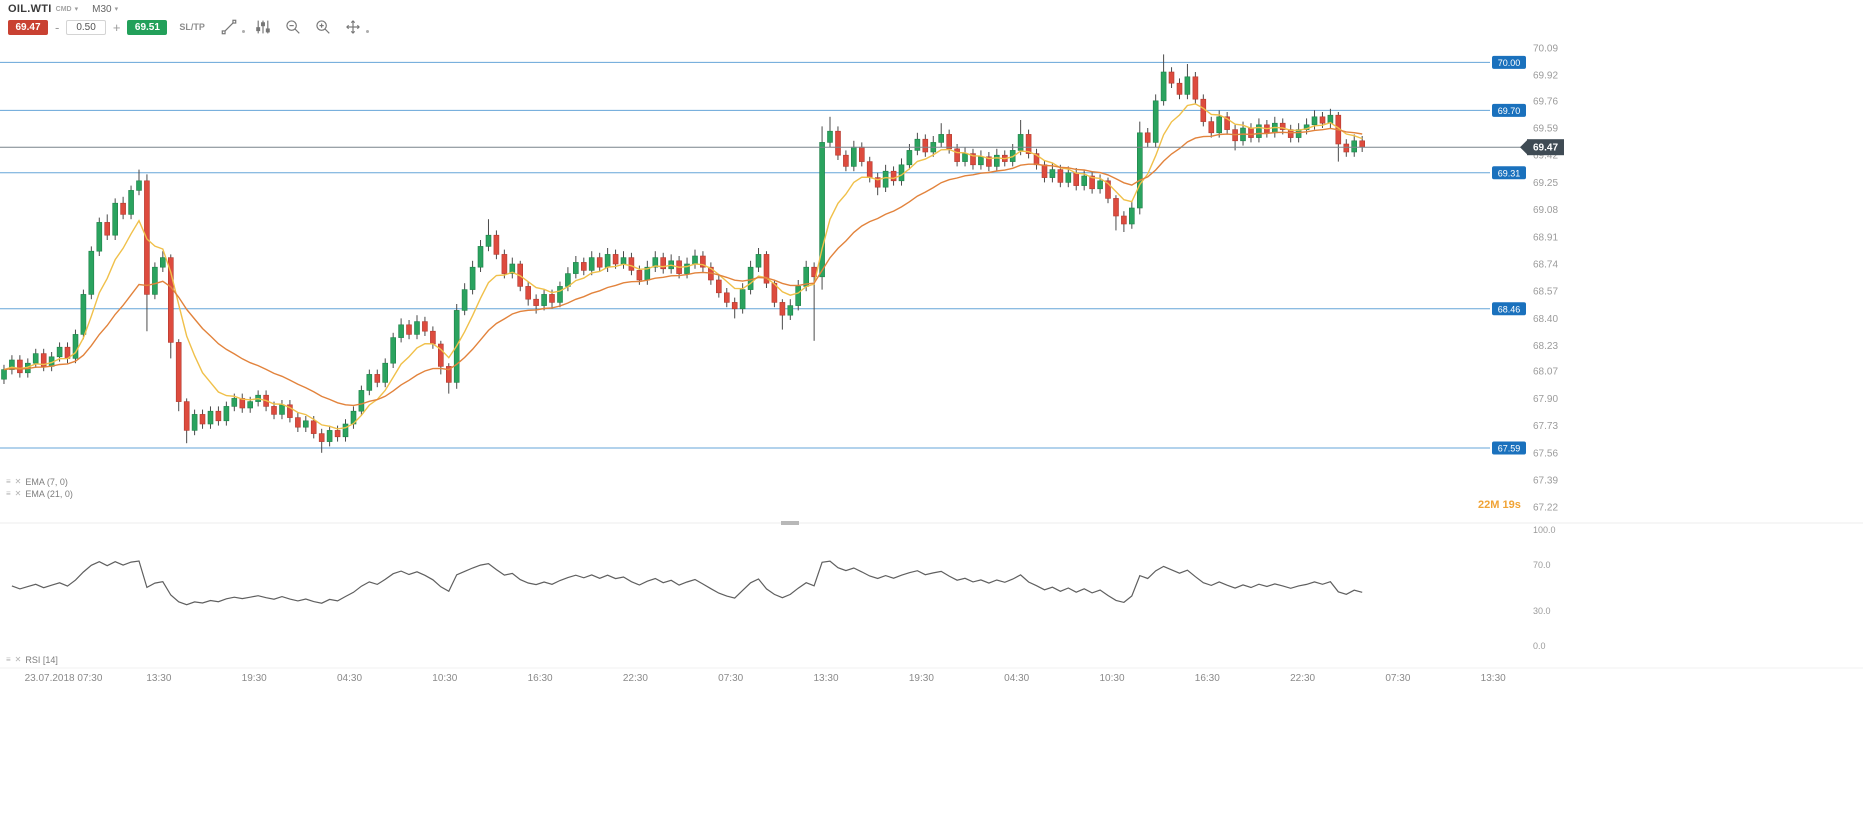 This screenshot has height=817, width=1863. I want to click on zoom-in-icon, so click(323, 27).